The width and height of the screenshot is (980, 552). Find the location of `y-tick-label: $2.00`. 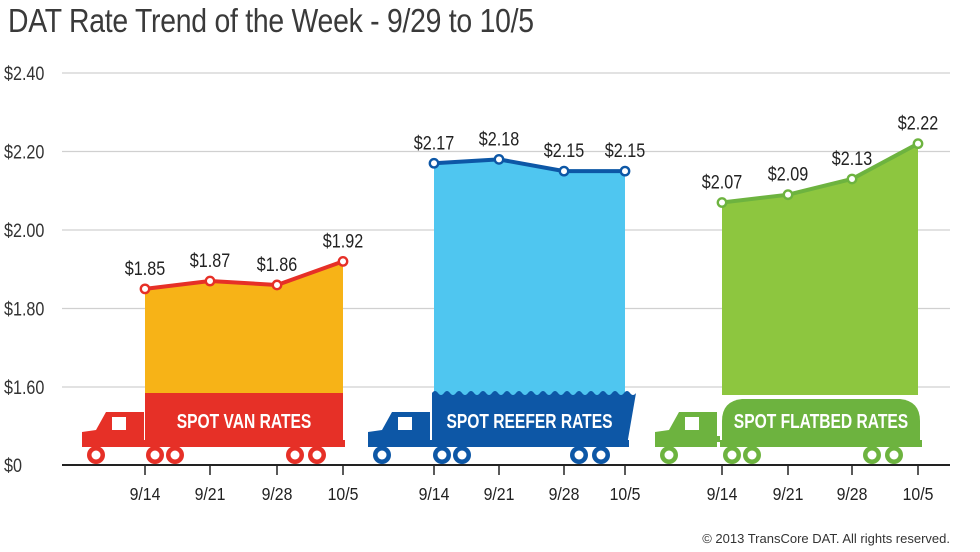

y-tick-label: $2.00 is located at coordinates (24, 231).